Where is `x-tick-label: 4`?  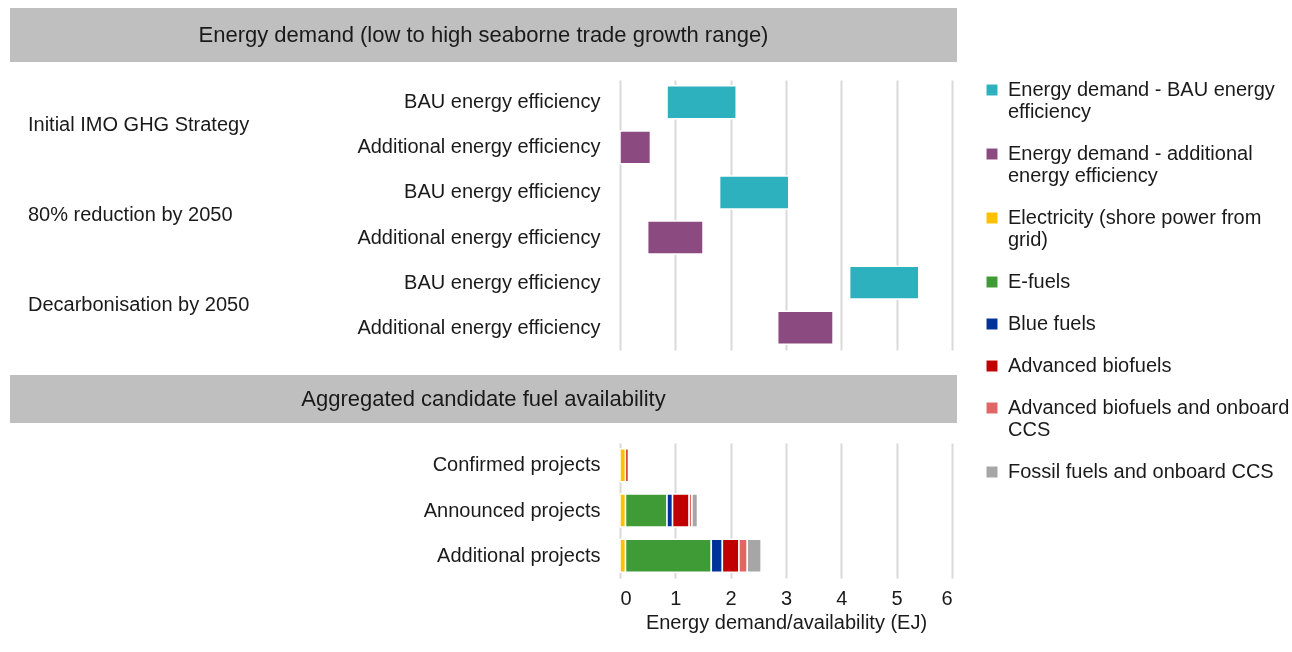
x-tick-label: 4 is located at coordinates (842, 597).